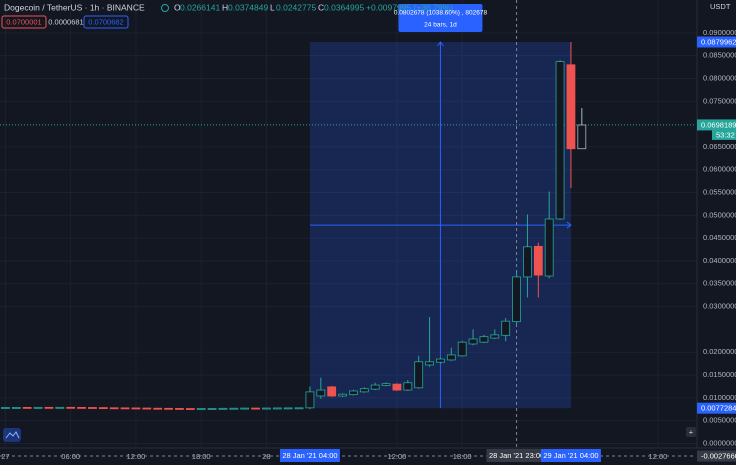 The image size is (736, 465). I want to click on measure-from-label-box, so click(309, 455).